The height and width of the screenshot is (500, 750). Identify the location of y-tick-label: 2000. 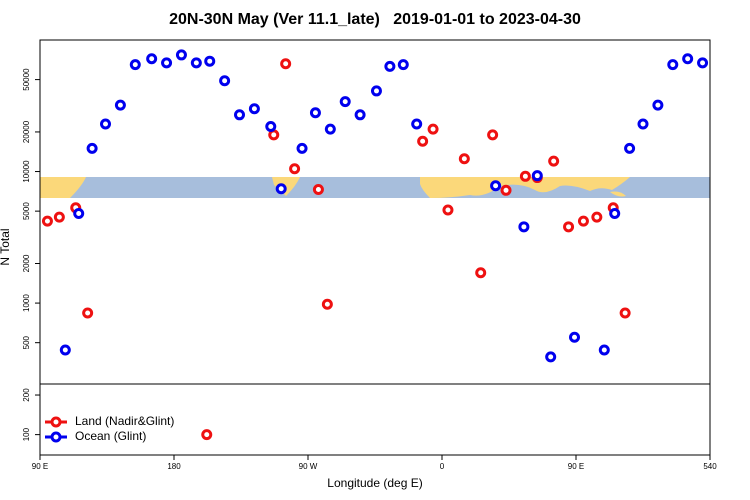
(26, 263).